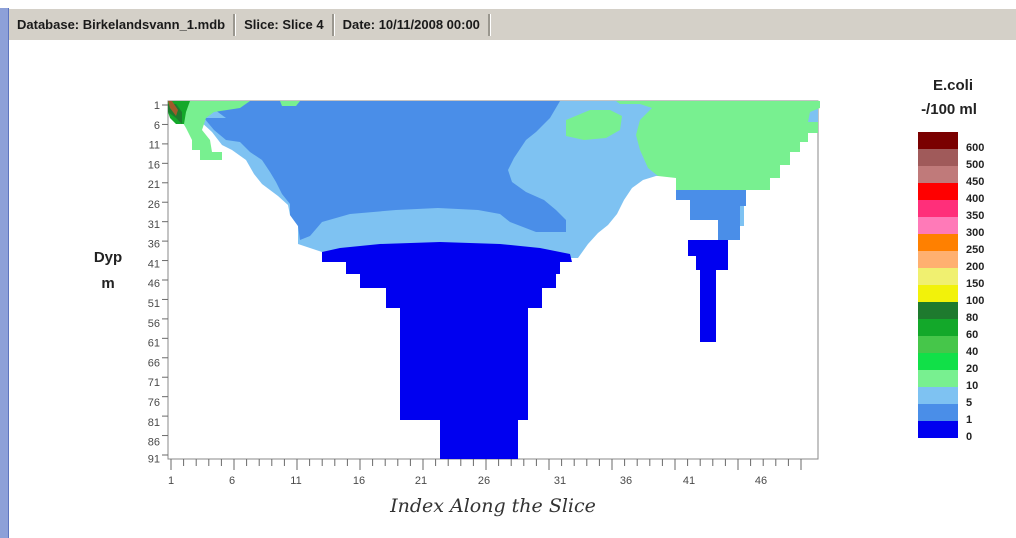  What do you see at coordinates (508, 2) in the screenshot?
I see `window-top-edge` at bounding box center [508, 2].